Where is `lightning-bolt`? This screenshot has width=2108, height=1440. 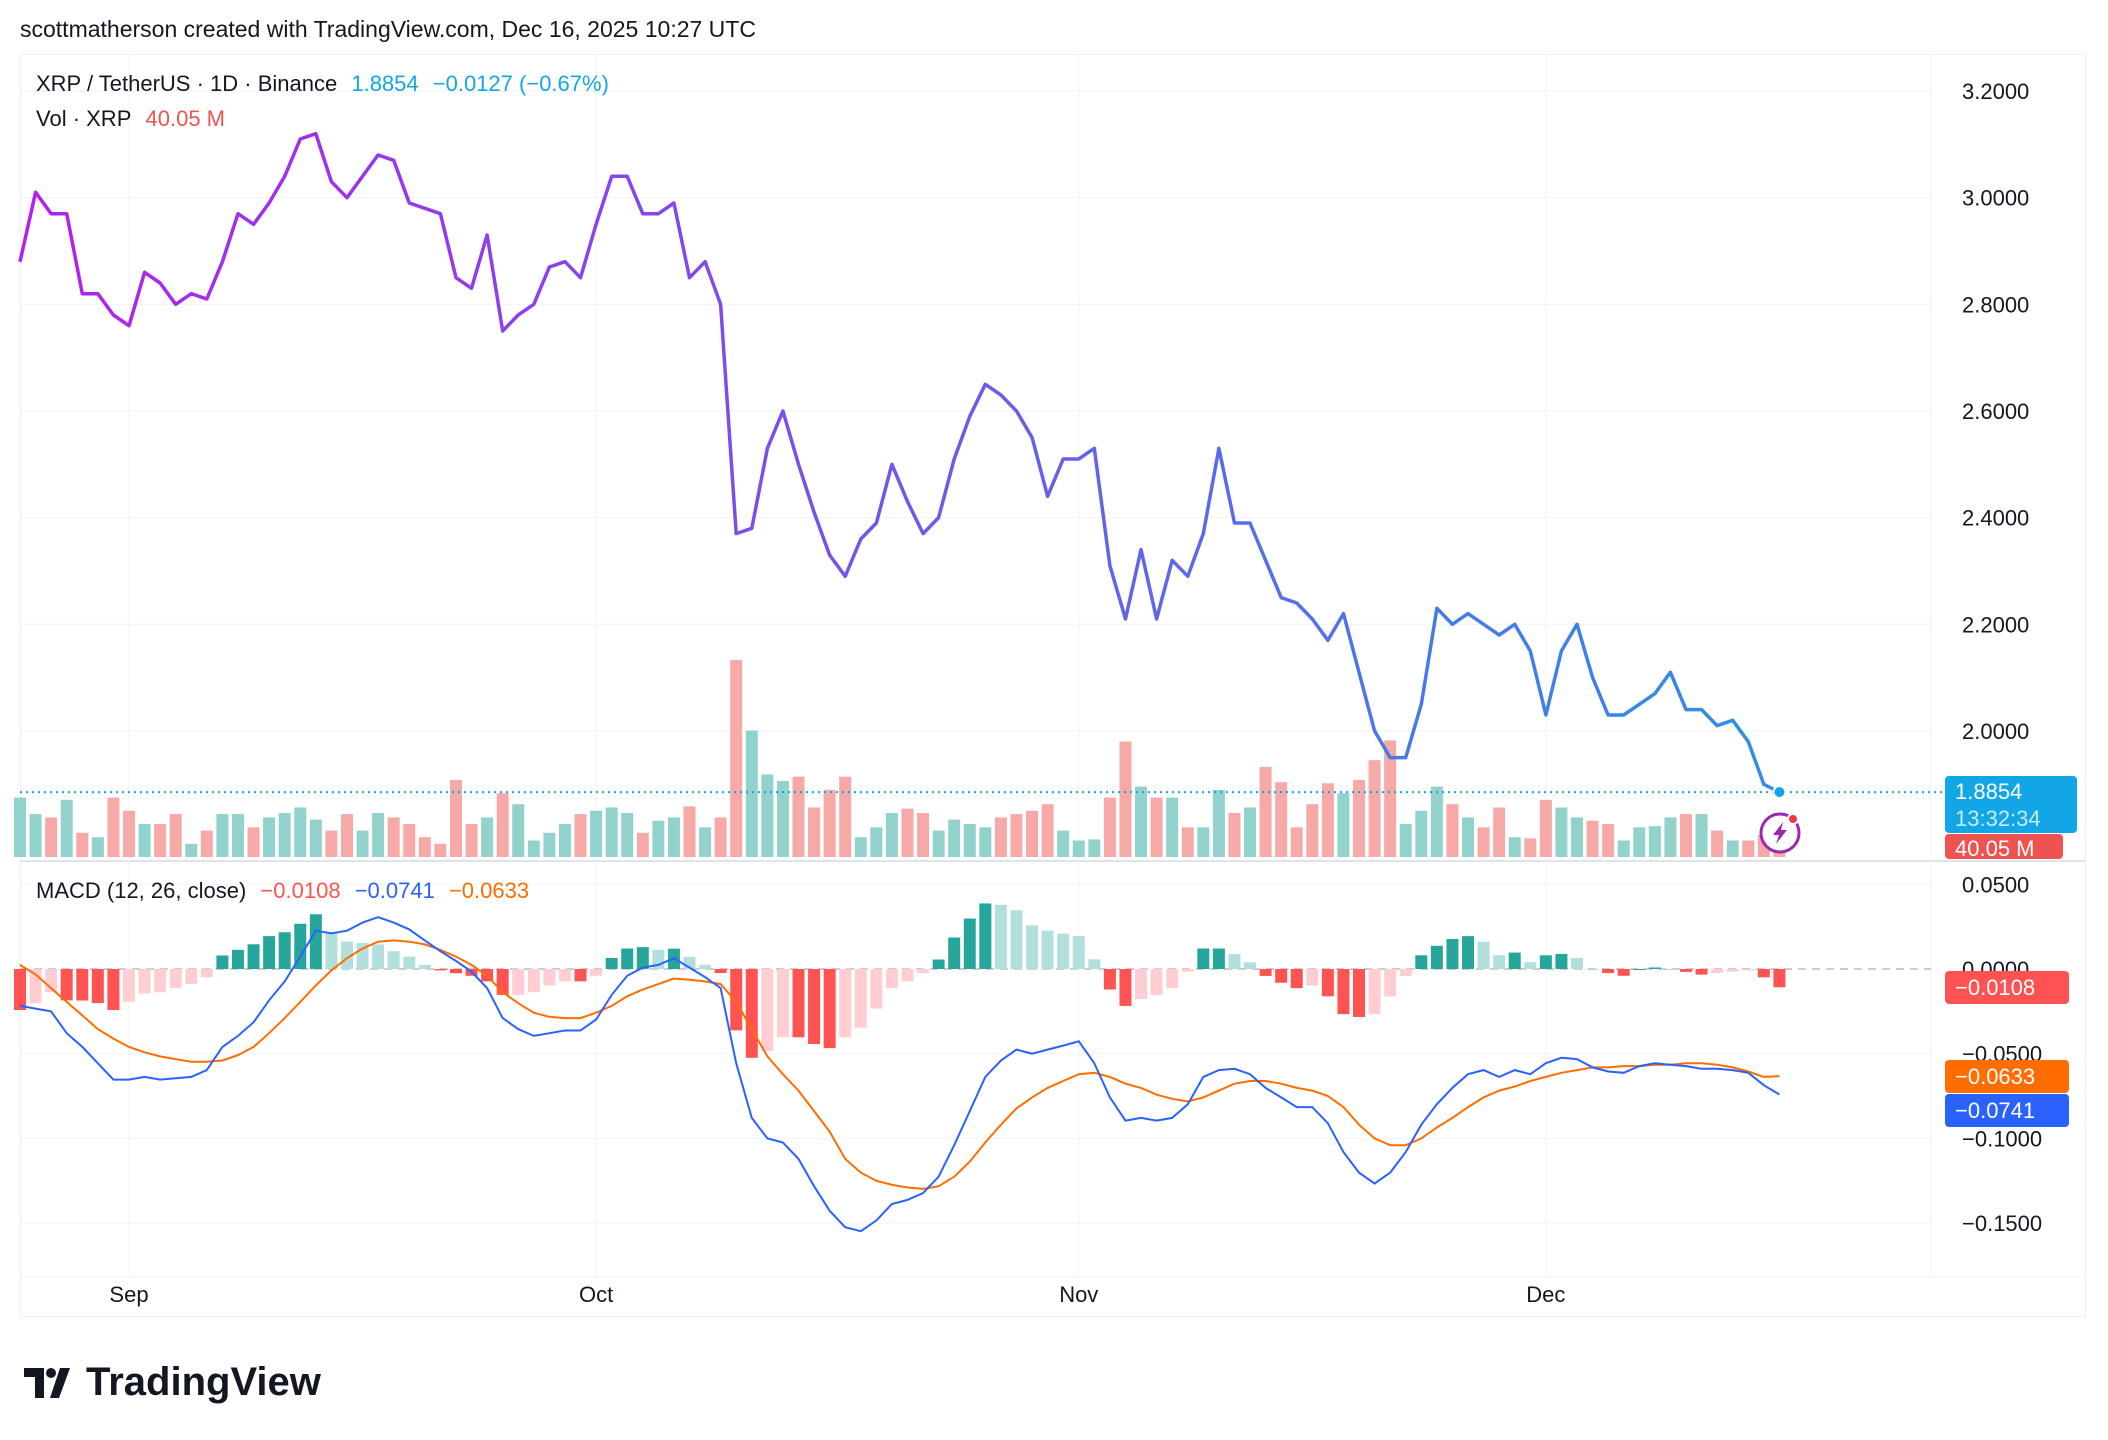
lightning-bolt is located at coordinates (1780, 833).